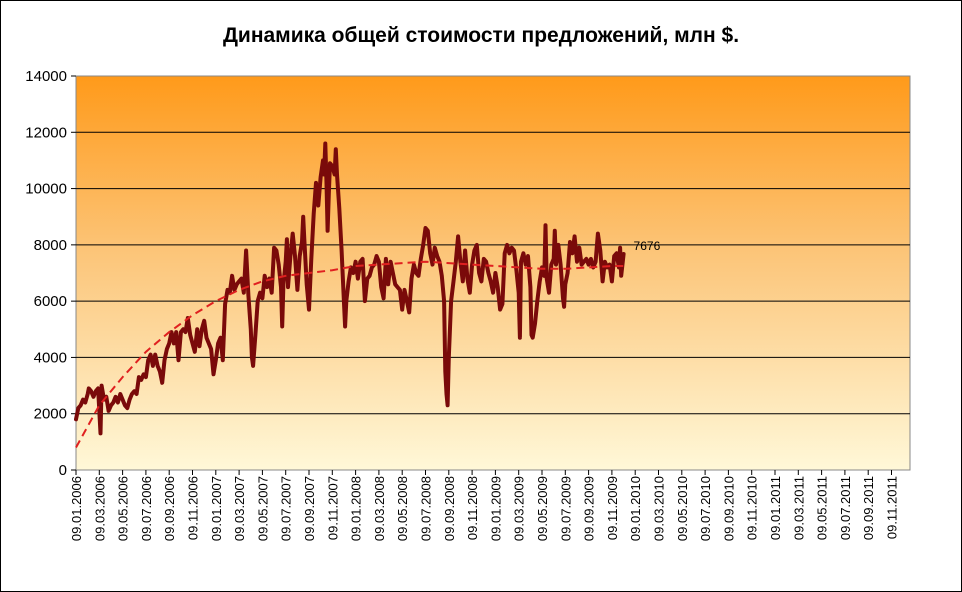  What do you see at coordinates (495, 508) in the screenshot?
I see `x-tick-label: 09.01.2009` at bounding box center [495, 508].